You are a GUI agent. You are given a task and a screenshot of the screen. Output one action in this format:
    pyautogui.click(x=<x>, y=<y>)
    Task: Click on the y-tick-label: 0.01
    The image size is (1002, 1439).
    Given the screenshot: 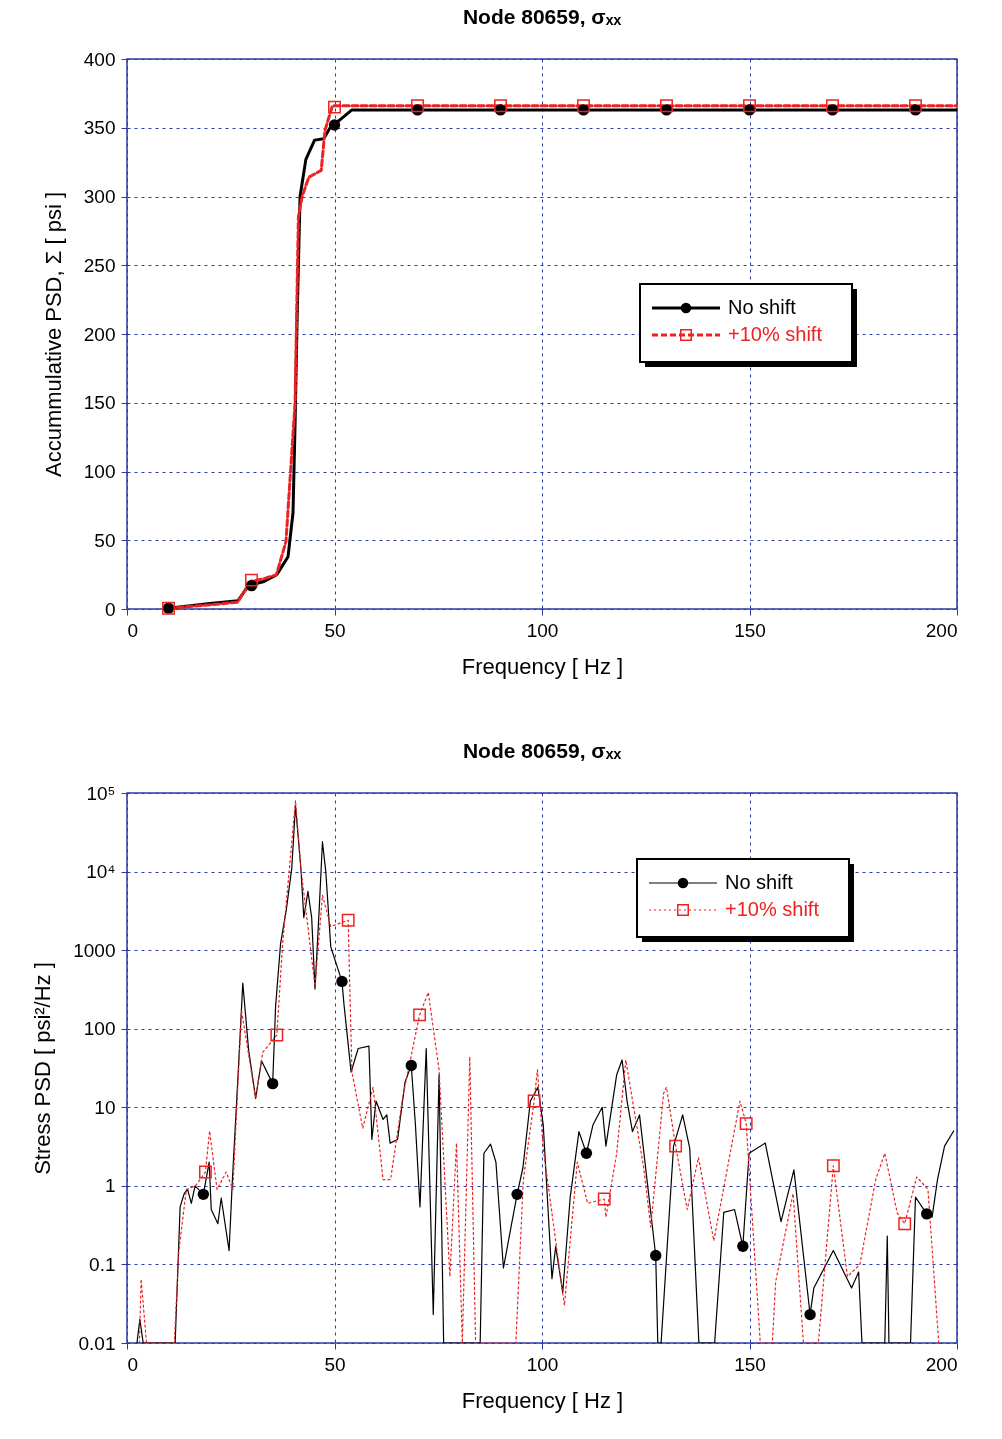 What is the action you would take?
    pyautogui.click(x=97, y=1343)
    